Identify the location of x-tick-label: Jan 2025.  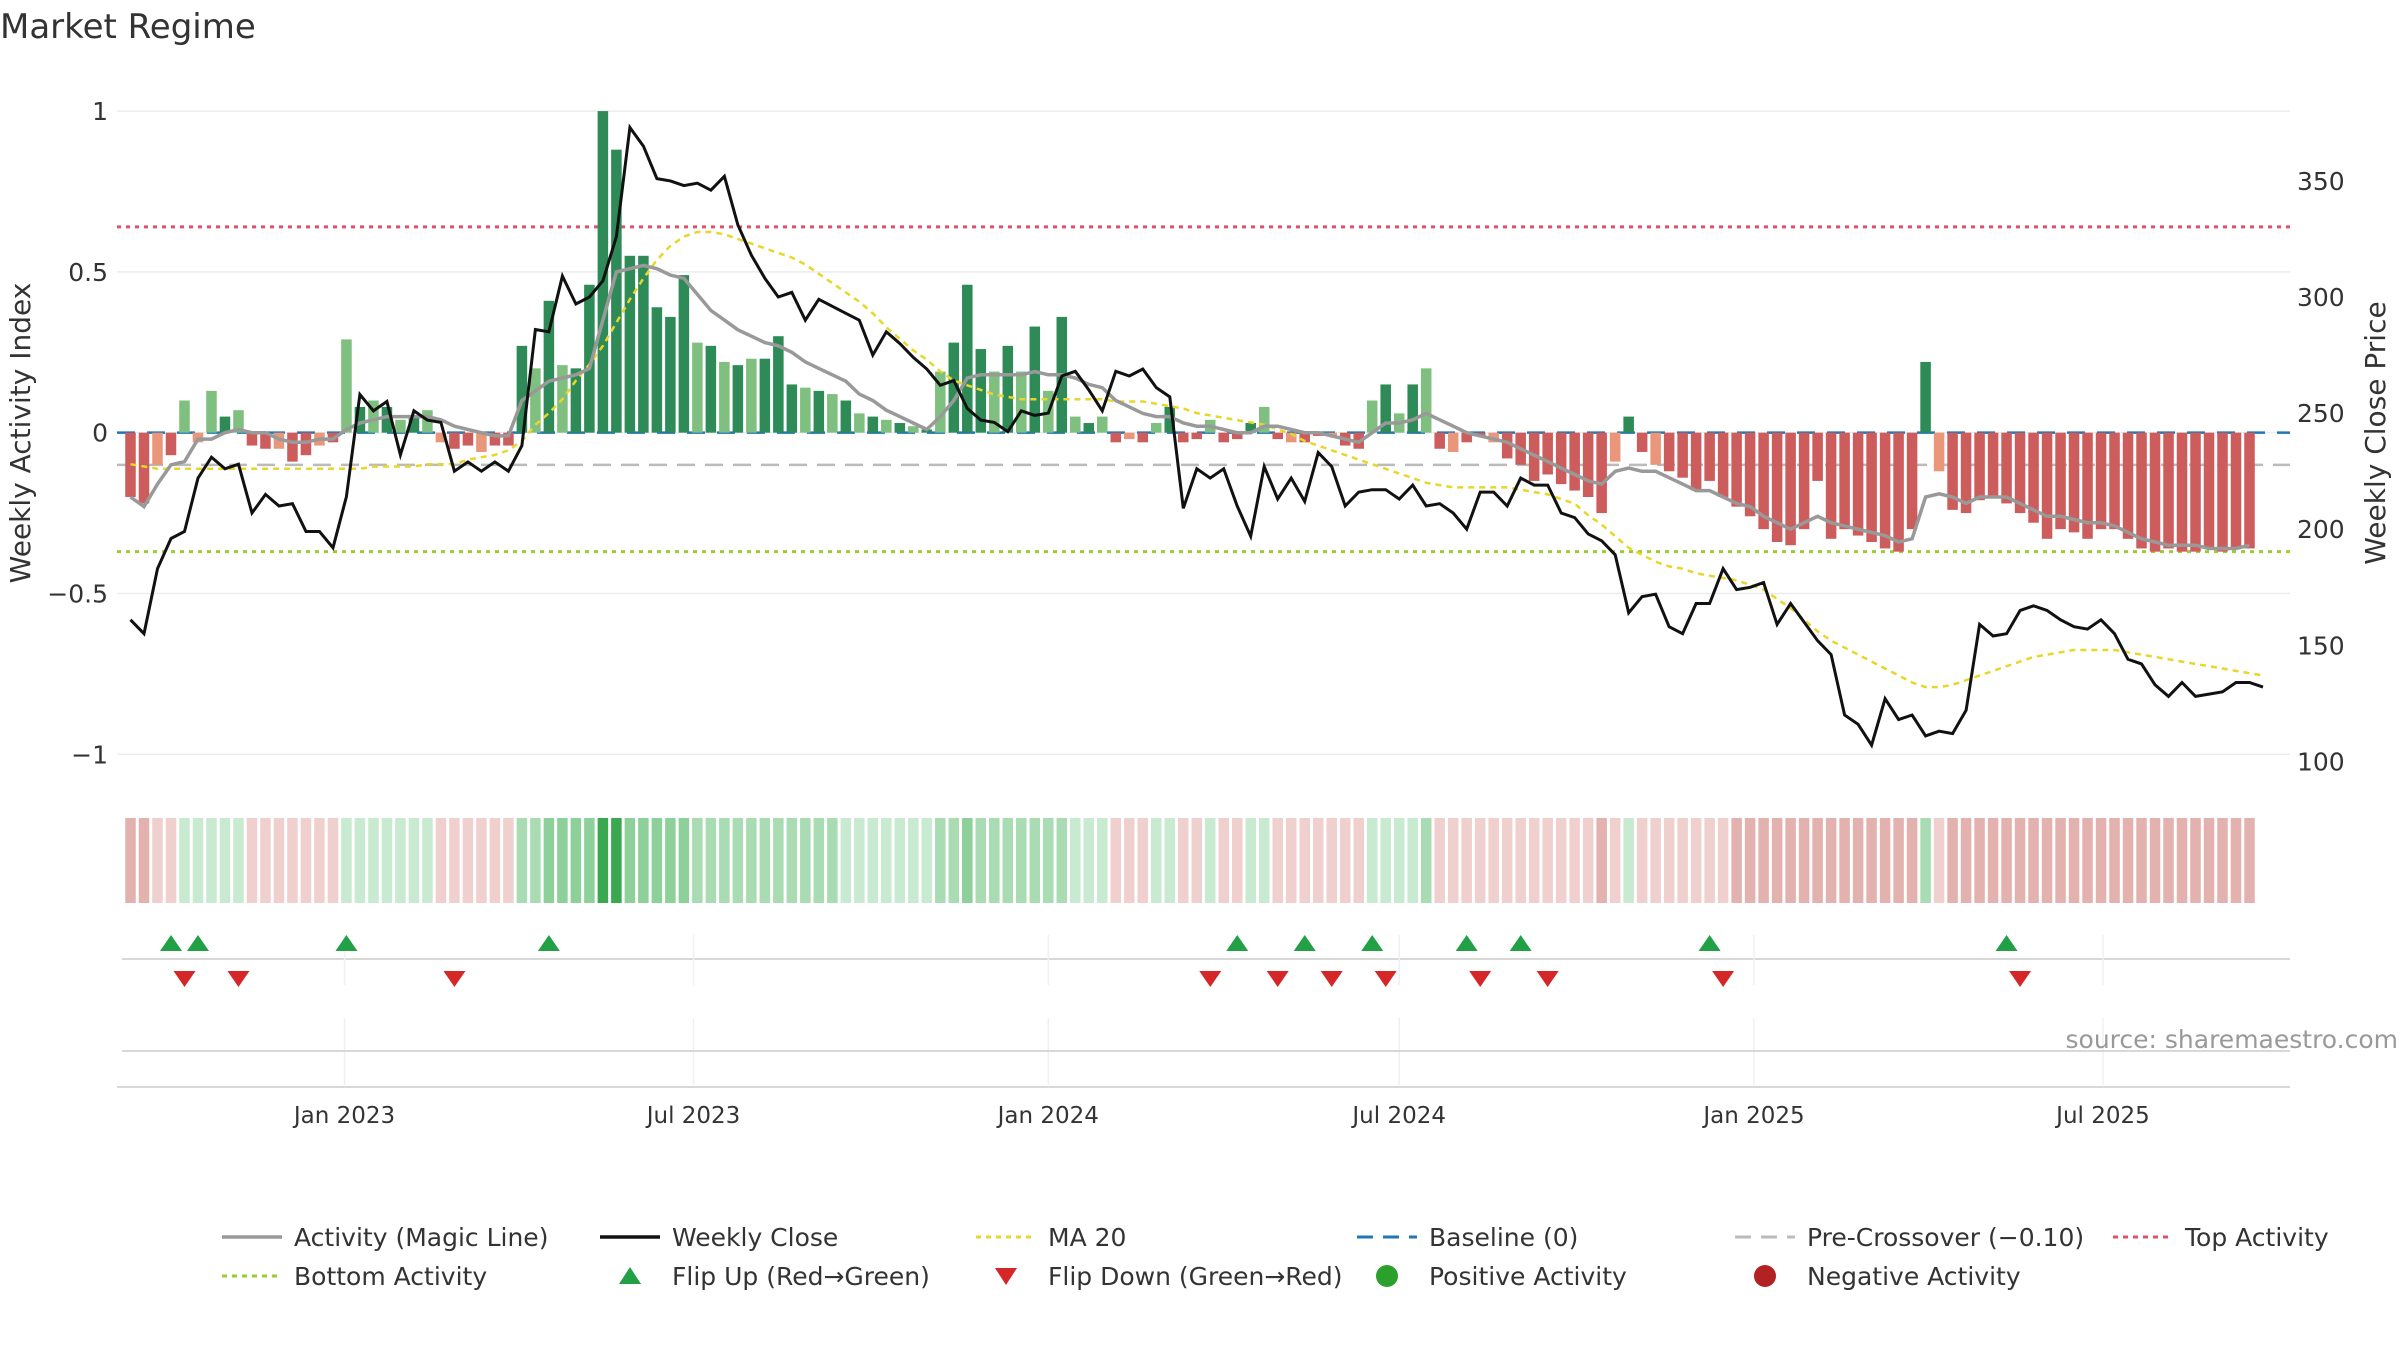
(1752, 1116).